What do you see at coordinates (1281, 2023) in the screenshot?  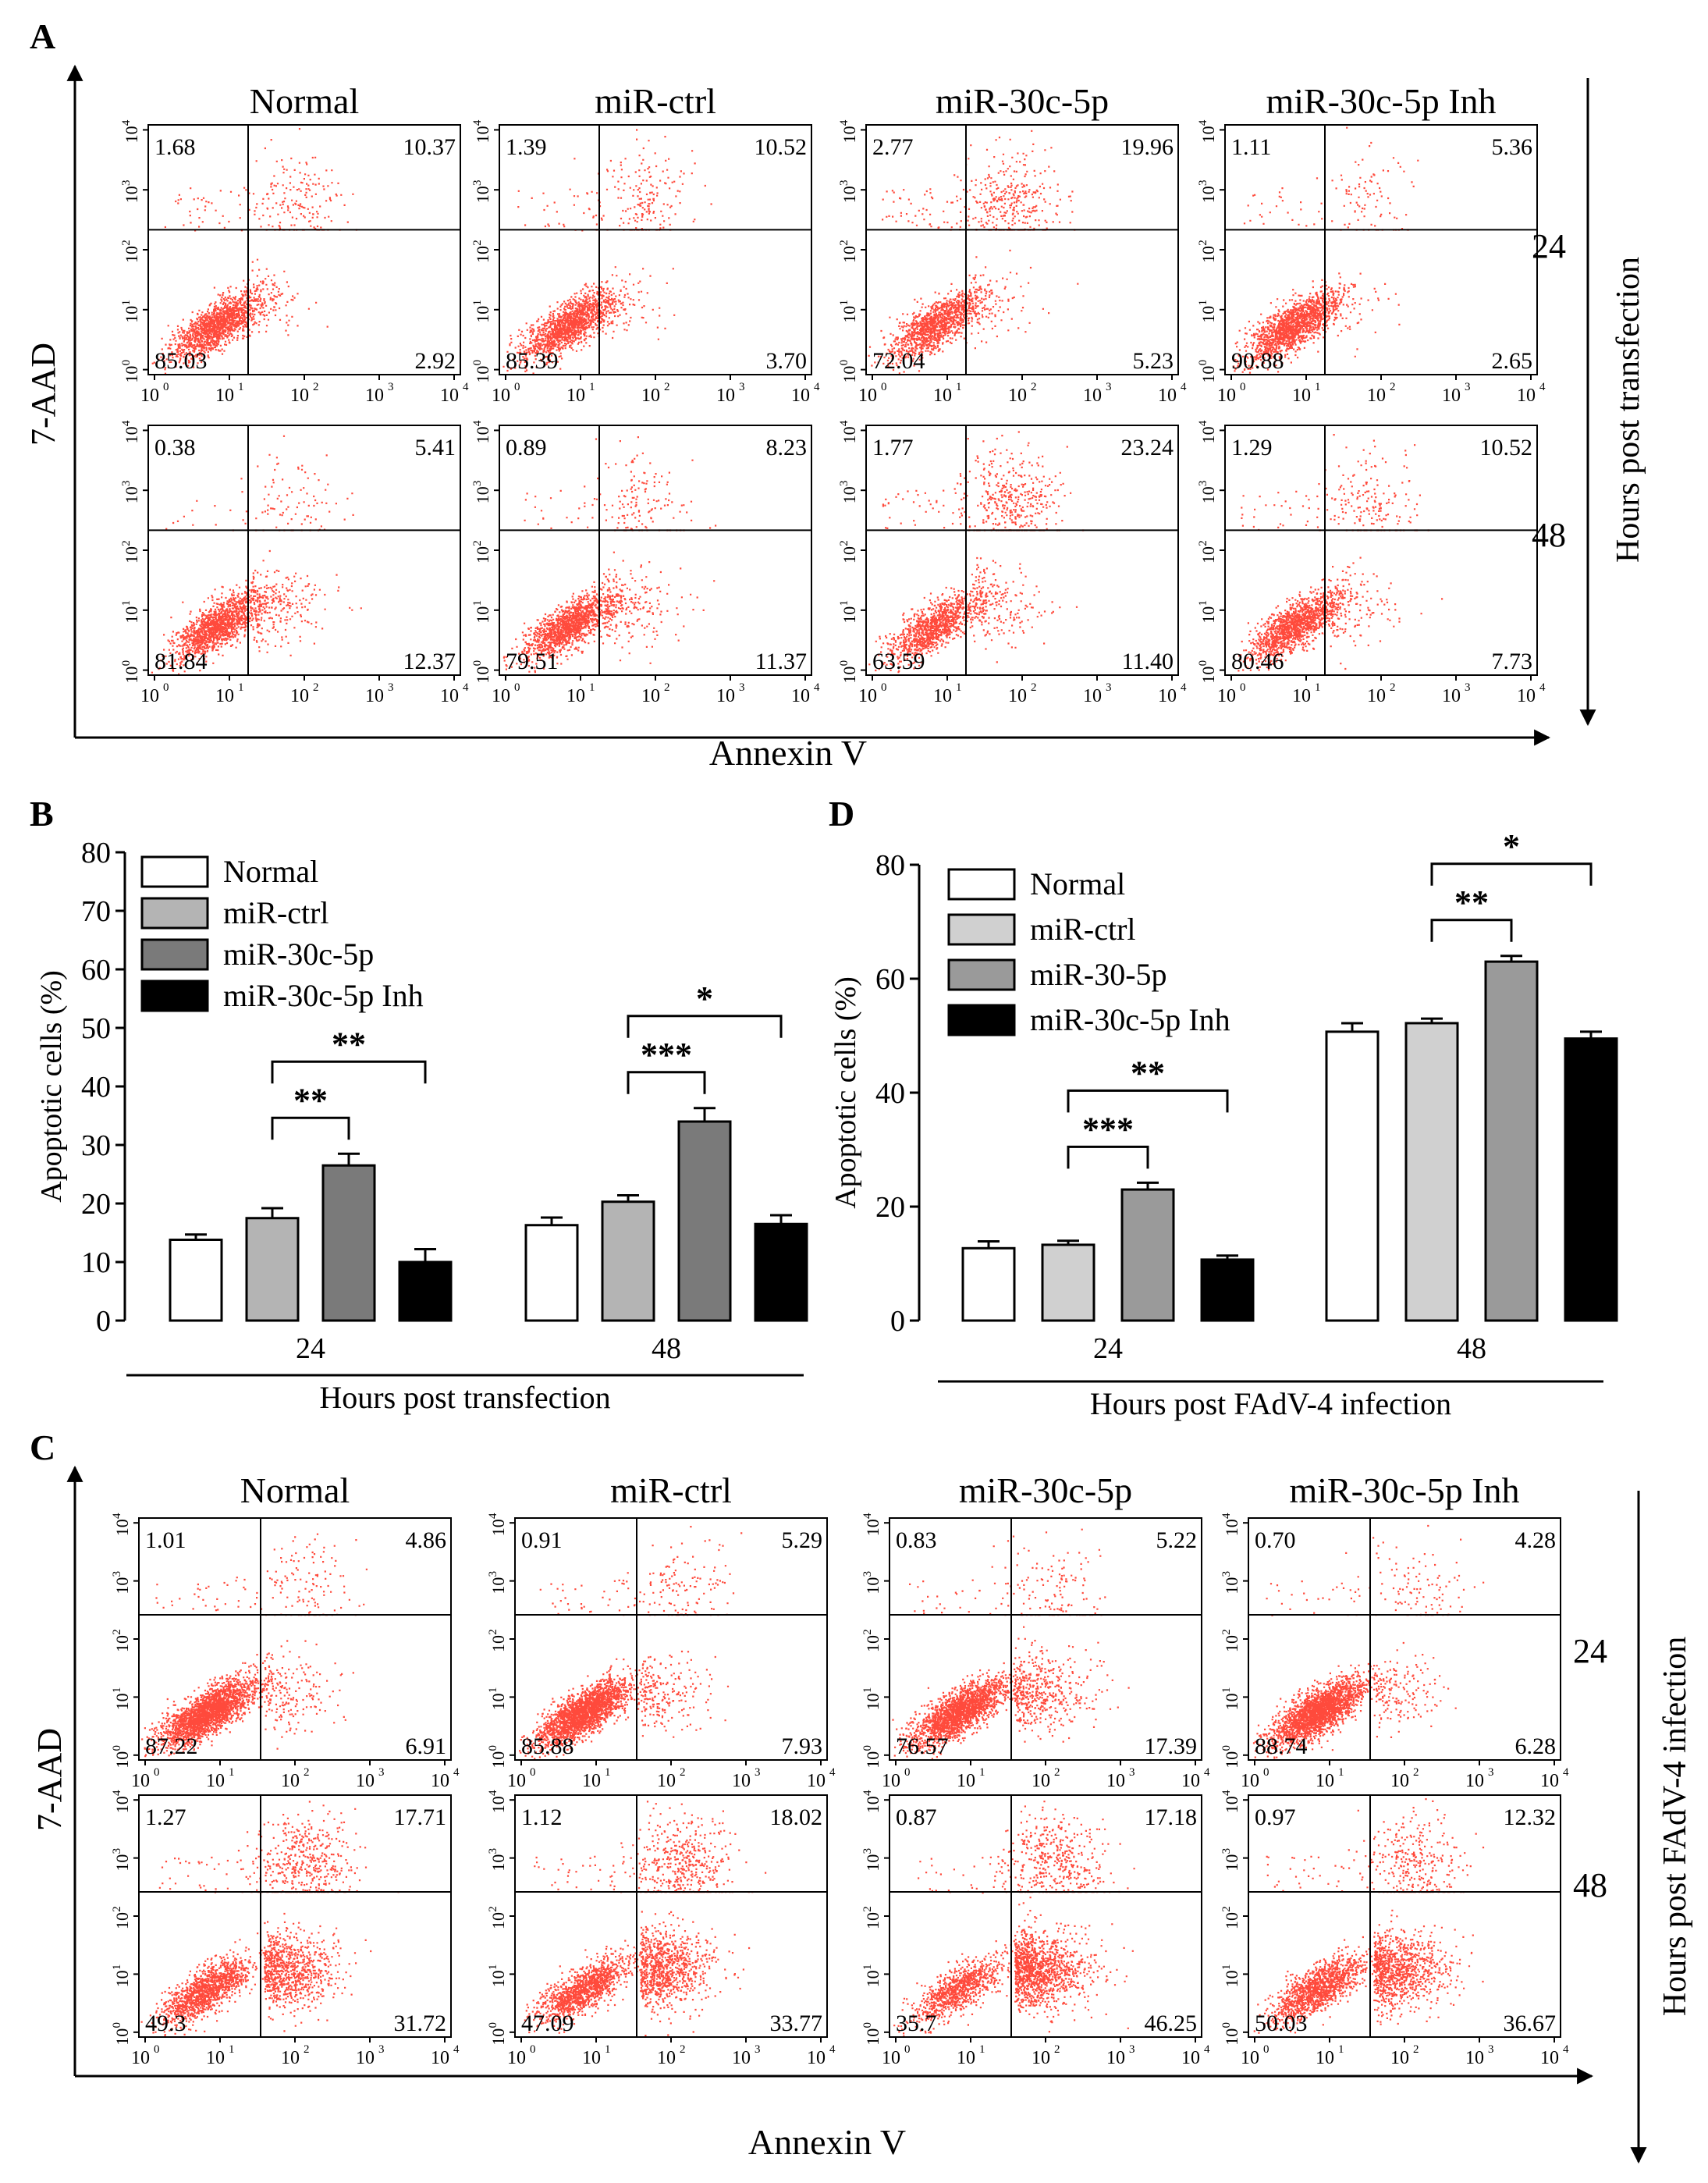 I see `quadrant-ll-value: 50.03` at bounding box center [1281, 2023].